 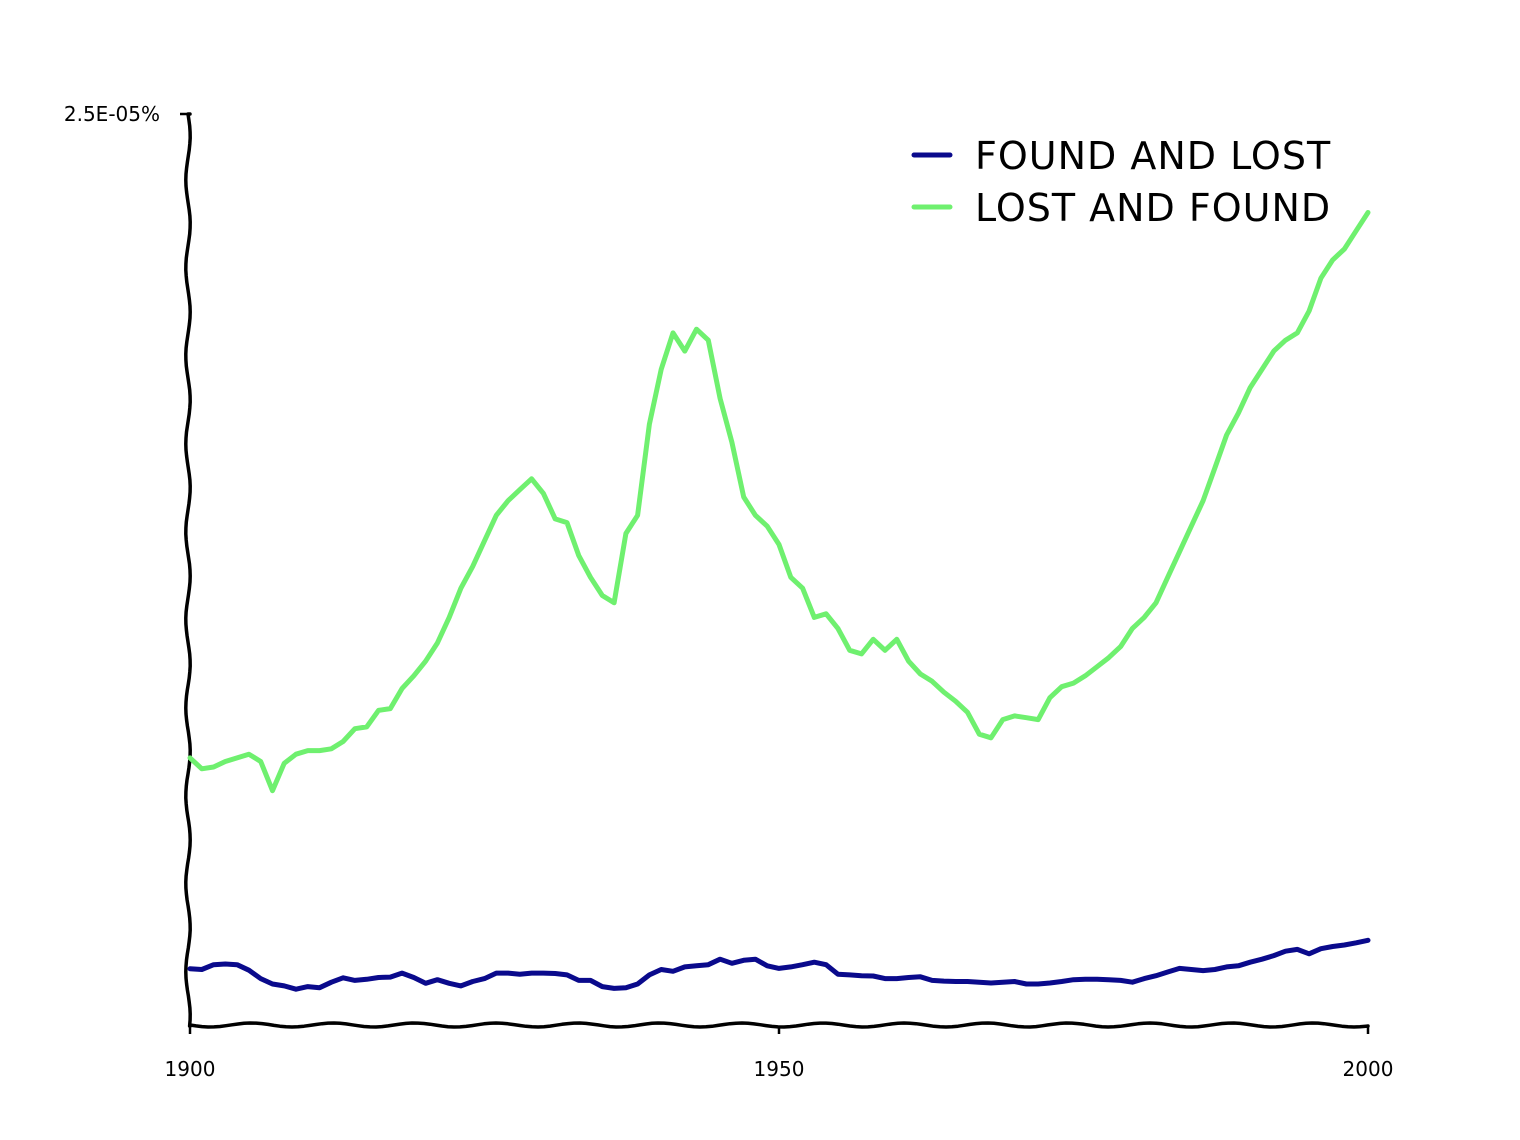 I want to click on x-tick-label-2000: 2000, so click(x=1368, y=1069).